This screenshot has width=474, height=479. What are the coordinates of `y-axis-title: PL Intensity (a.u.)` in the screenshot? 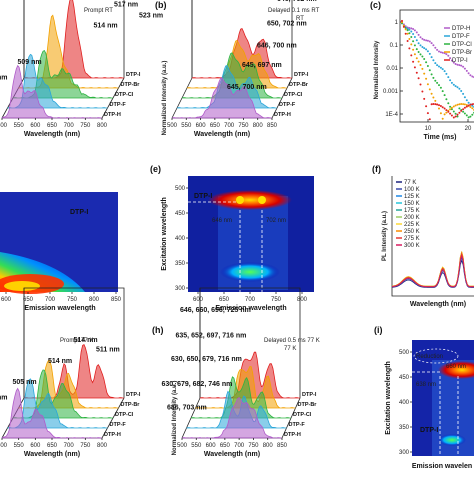 It's located at (385, 236).